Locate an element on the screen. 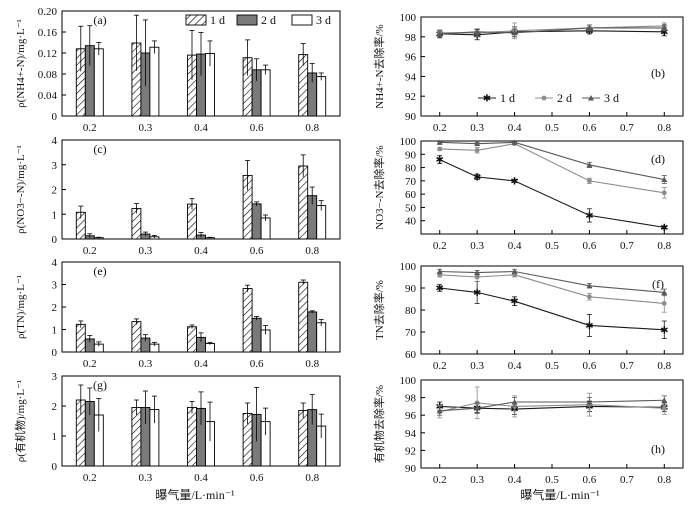  legend-bars: 1 d 2 d 3 d is located at coordinates (258, 20).